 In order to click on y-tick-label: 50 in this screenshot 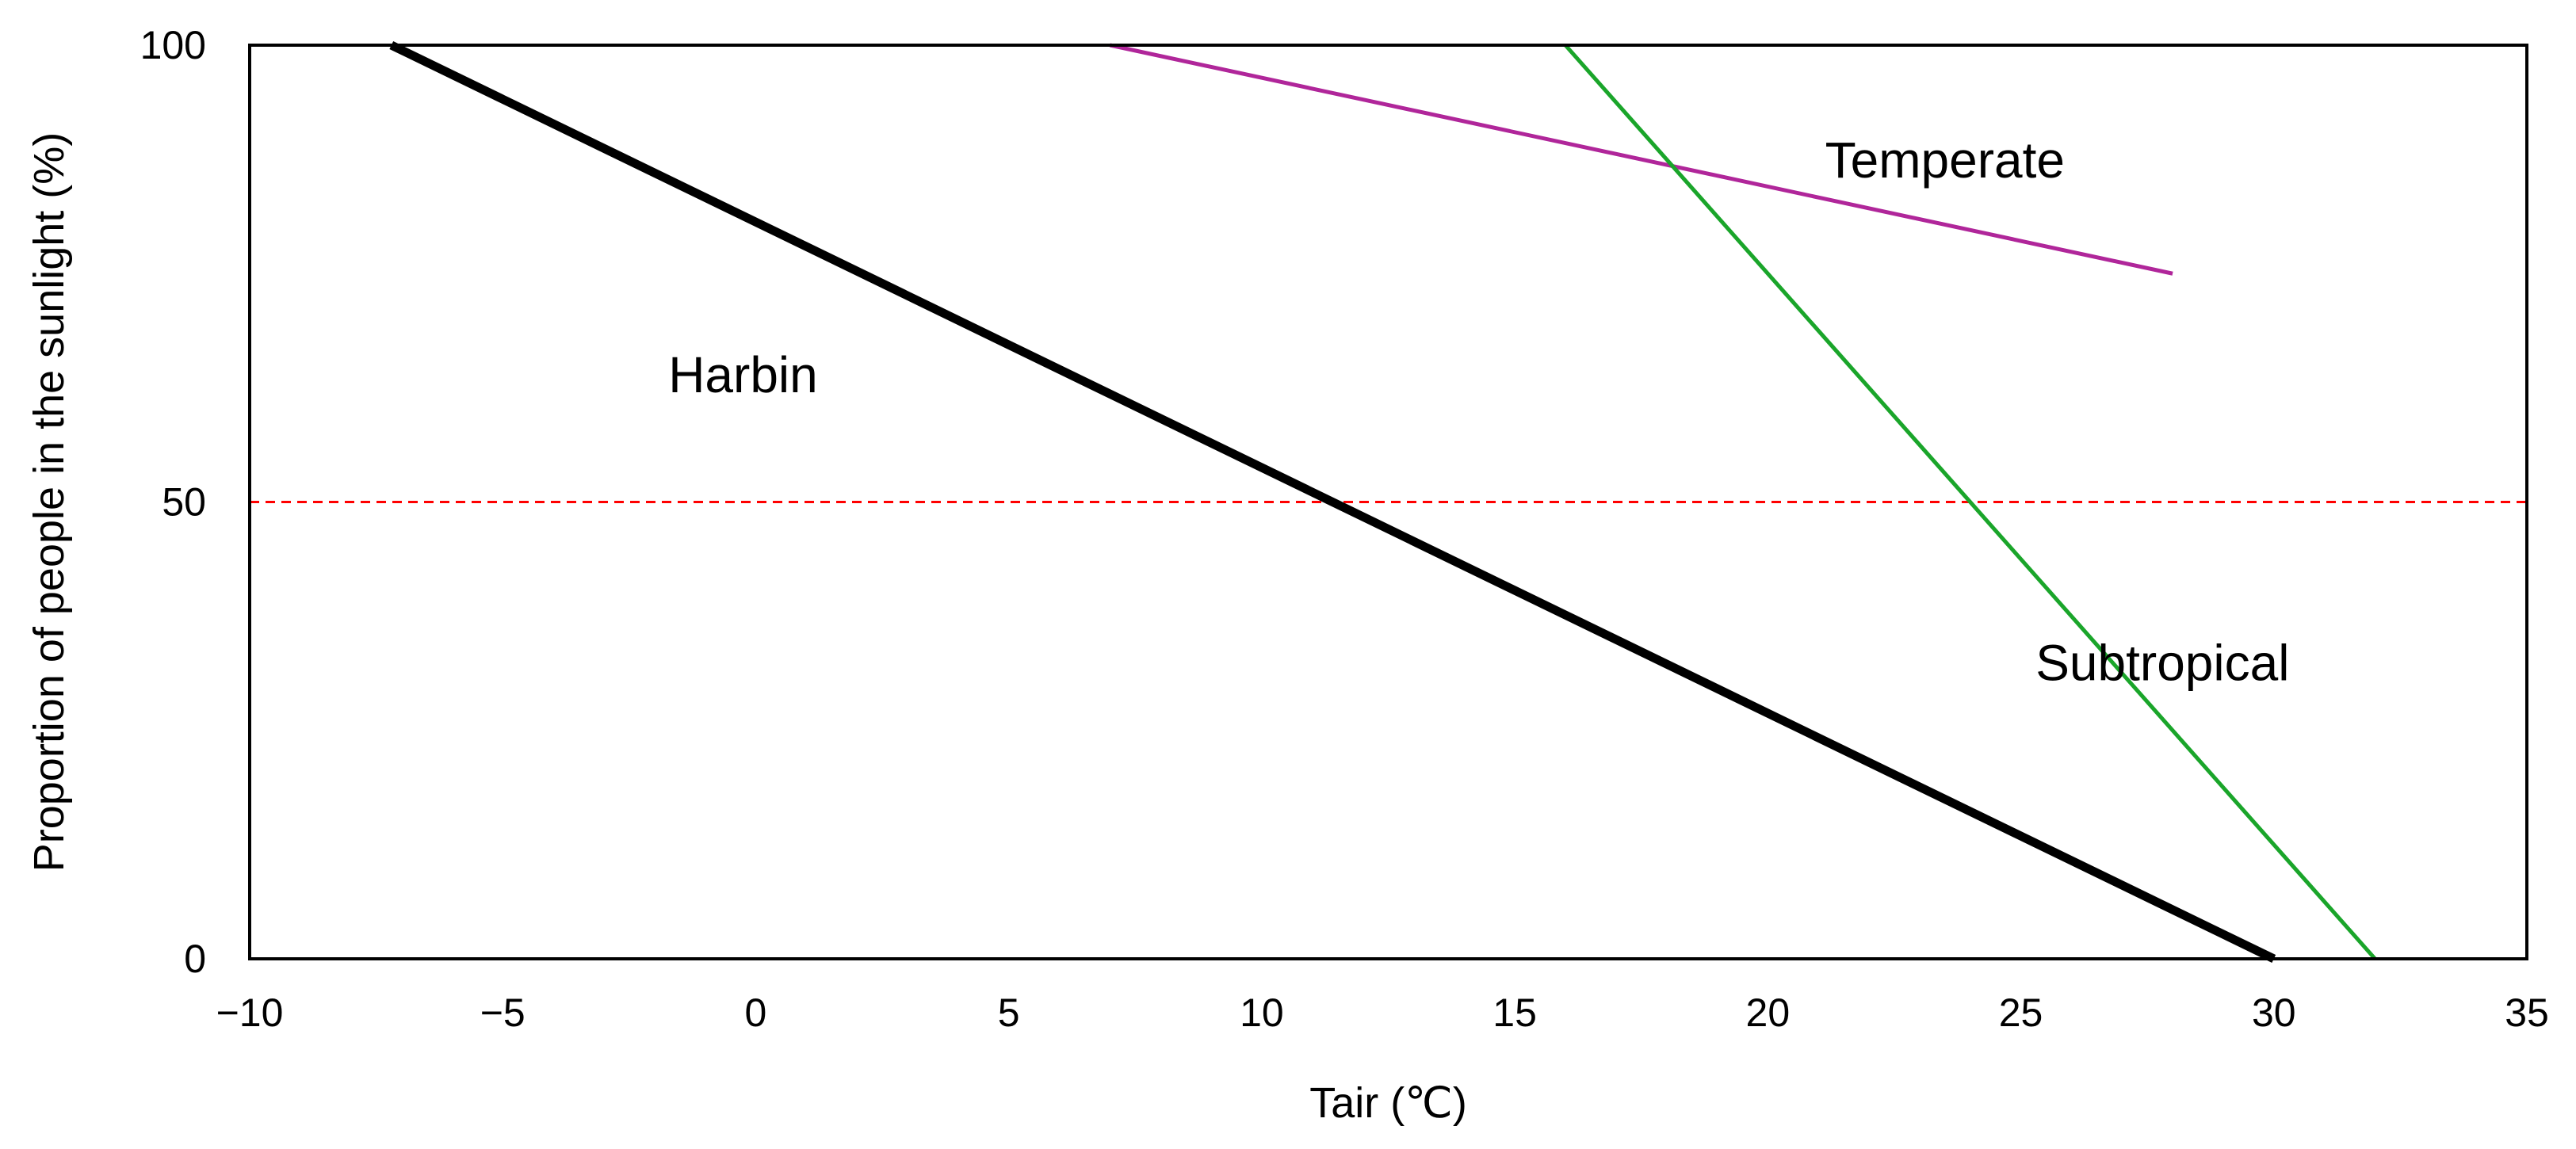, I will do `click(184, 502)`.